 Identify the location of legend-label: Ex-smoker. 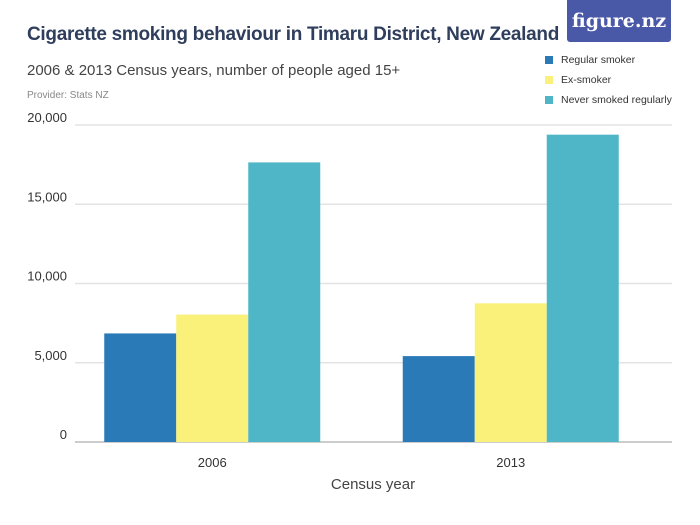
(586, 80).